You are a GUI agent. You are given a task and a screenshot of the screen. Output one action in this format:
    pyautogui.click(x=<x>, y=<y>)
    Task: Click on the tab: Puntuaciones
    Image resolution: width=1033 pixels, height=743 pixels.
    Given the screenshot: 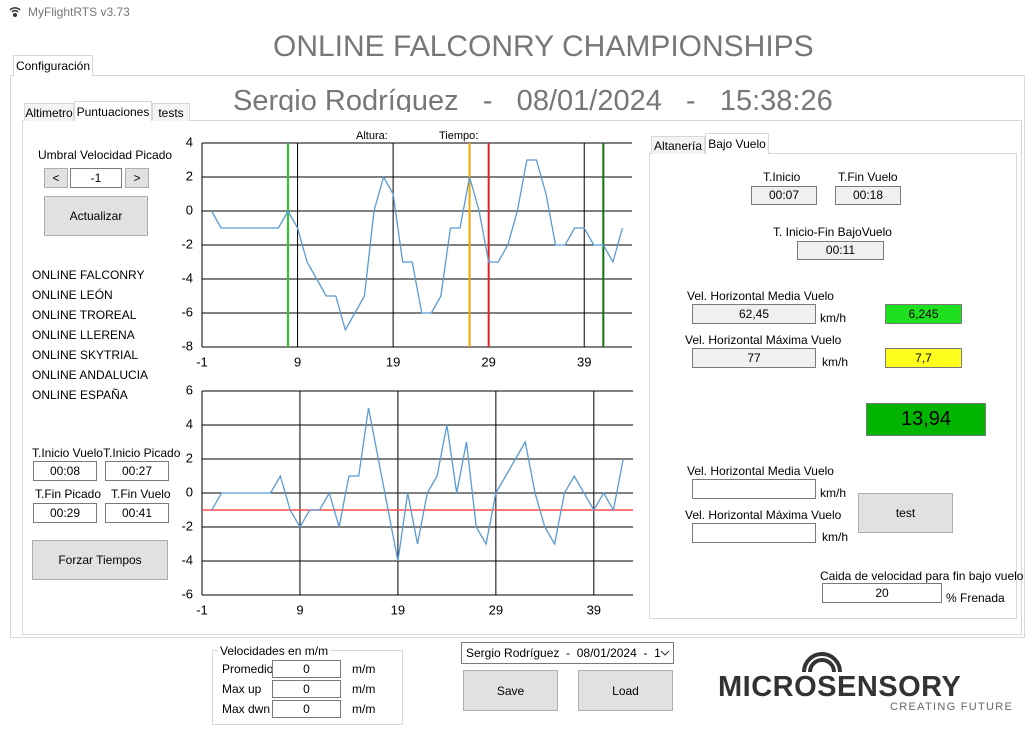 What is the action you would take?
    pyautogui.click(x=113, y=111)
    